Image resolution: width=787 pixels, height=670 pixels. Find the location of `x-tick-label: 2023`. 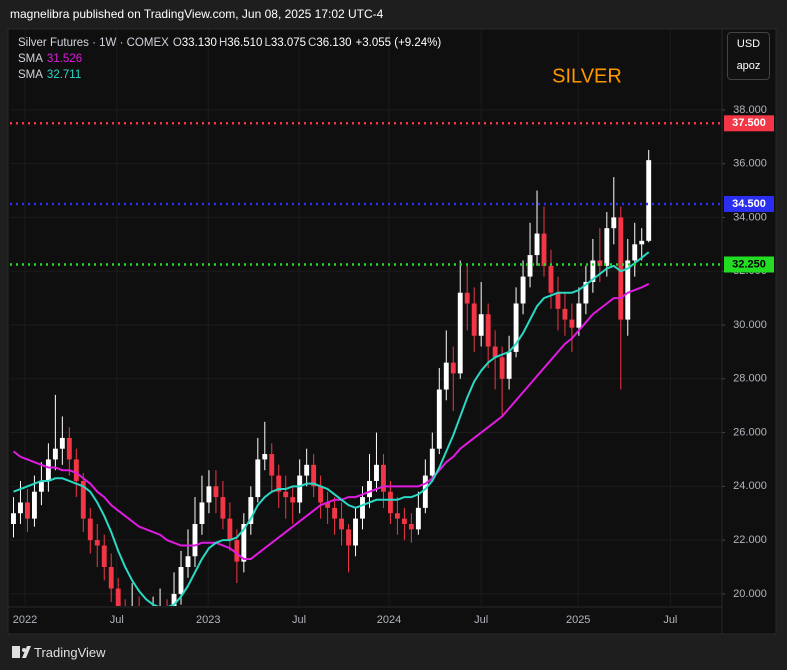

x-tick-label: 2023 is located at coordinates (208, 620).